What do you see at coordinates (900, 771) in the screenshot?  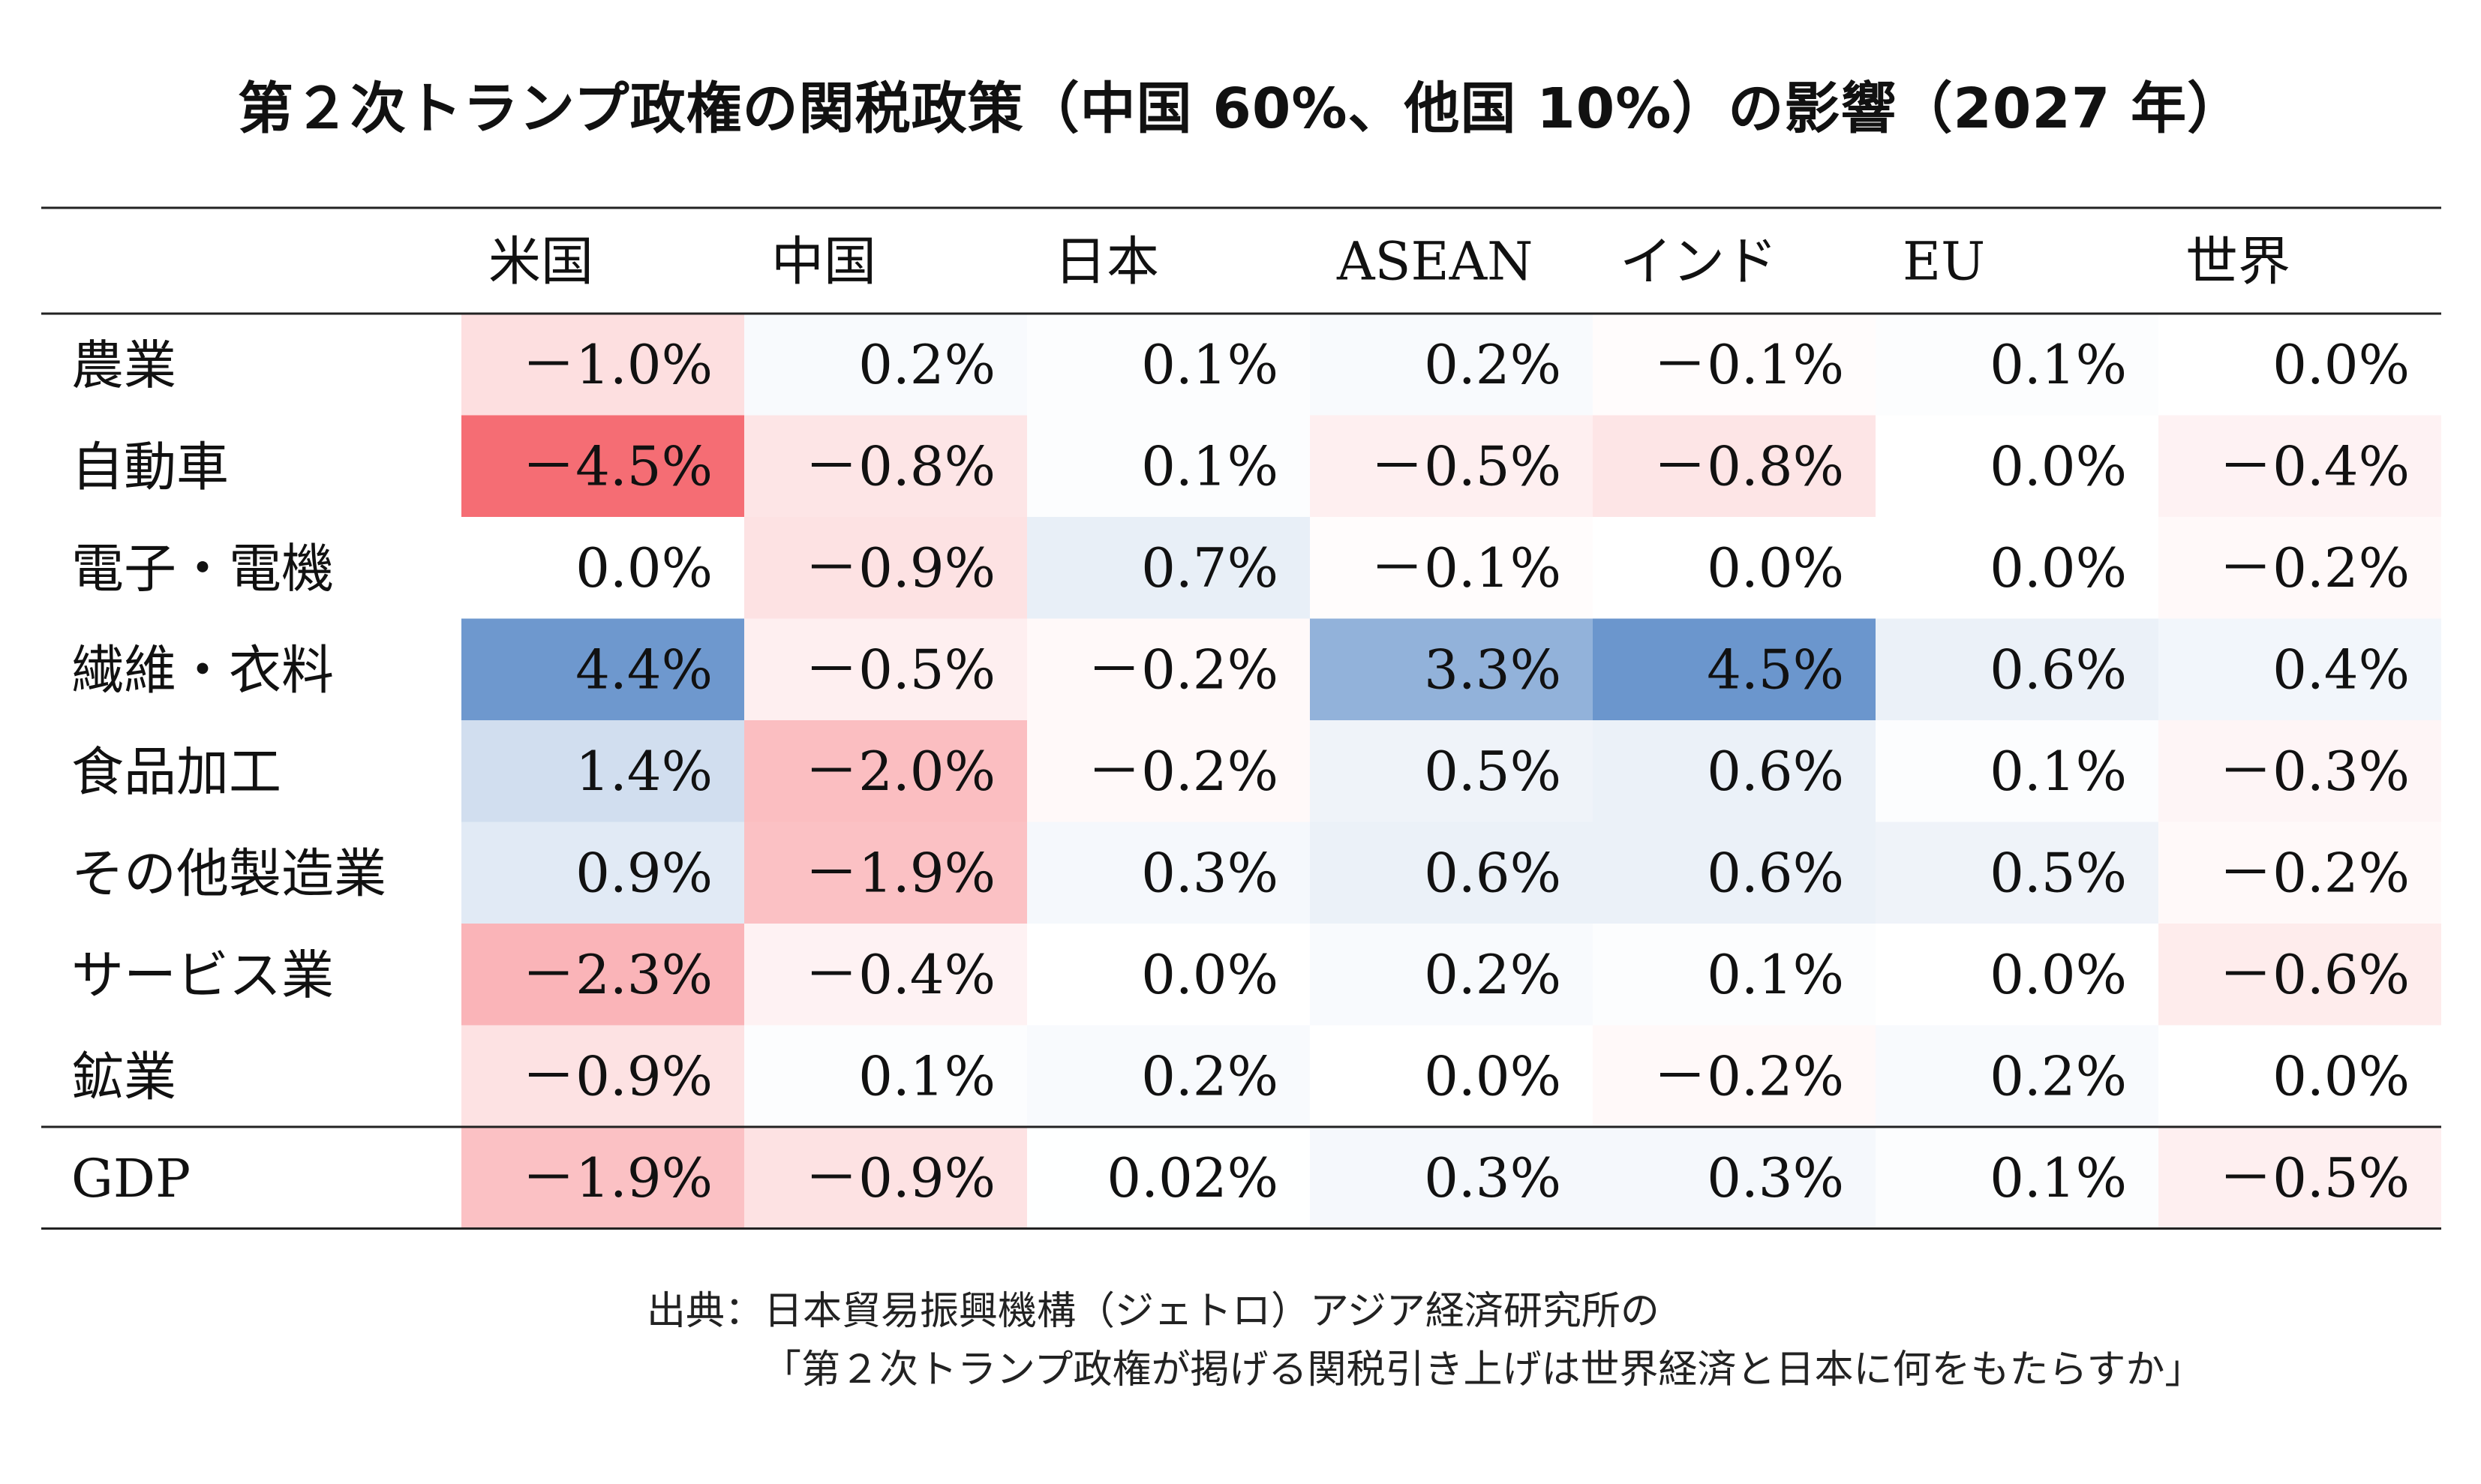 I see `cell-value-label: －2.0%` at bounding box center [900, 771].